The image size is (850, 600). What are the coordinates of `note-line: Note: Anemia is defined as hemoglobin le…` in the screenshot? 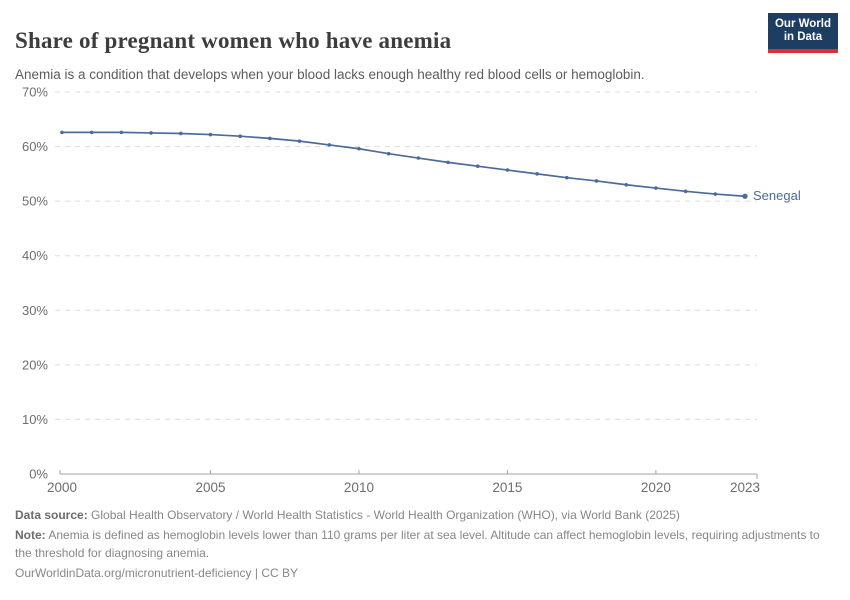 It's located at (425, 544).